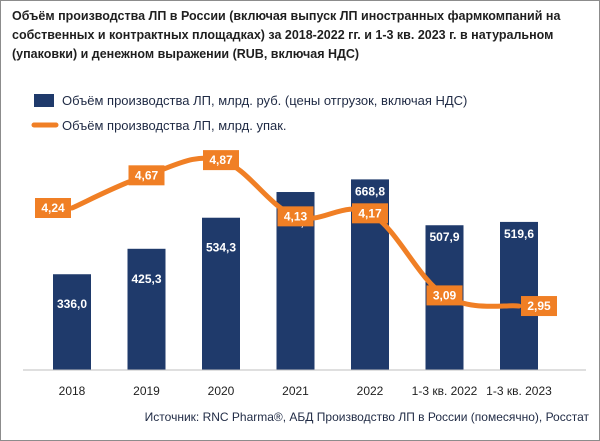 The image size is (600, 441). I want to click on x-tick-label-6: 1-3 кв. 2023, so click(519, 391).